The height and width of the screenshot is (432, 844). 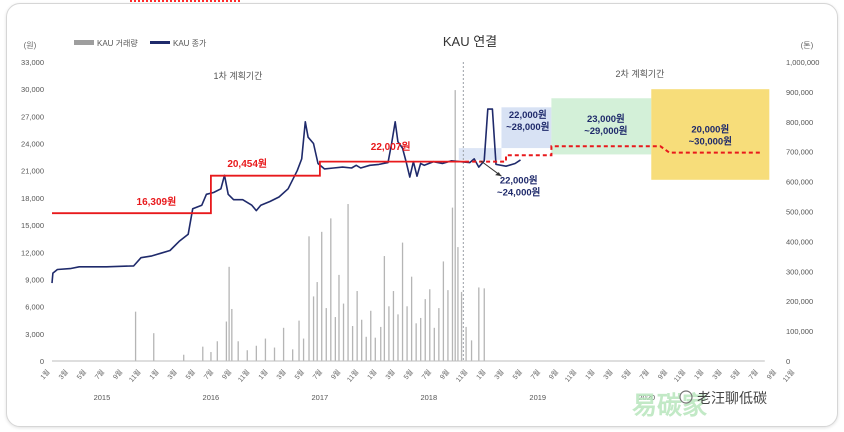 I want to click on wechat-icon, so click(x=686, y=397).